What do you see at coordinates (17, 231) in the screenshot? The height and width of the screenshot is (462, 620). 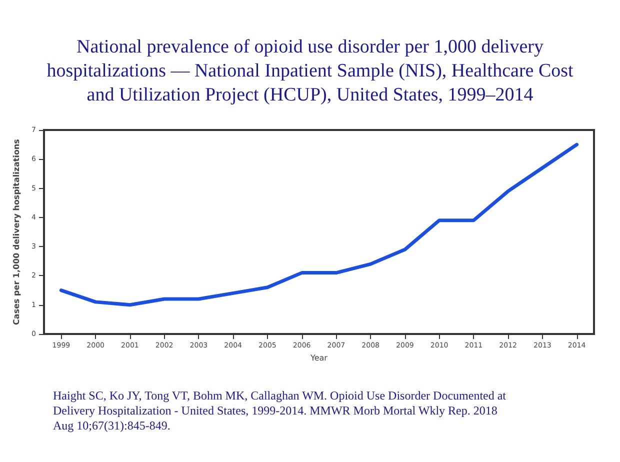 I see `y-axis-title: Cases per 1,000 delivery hospitalizations` at bounding box center [17, 231].